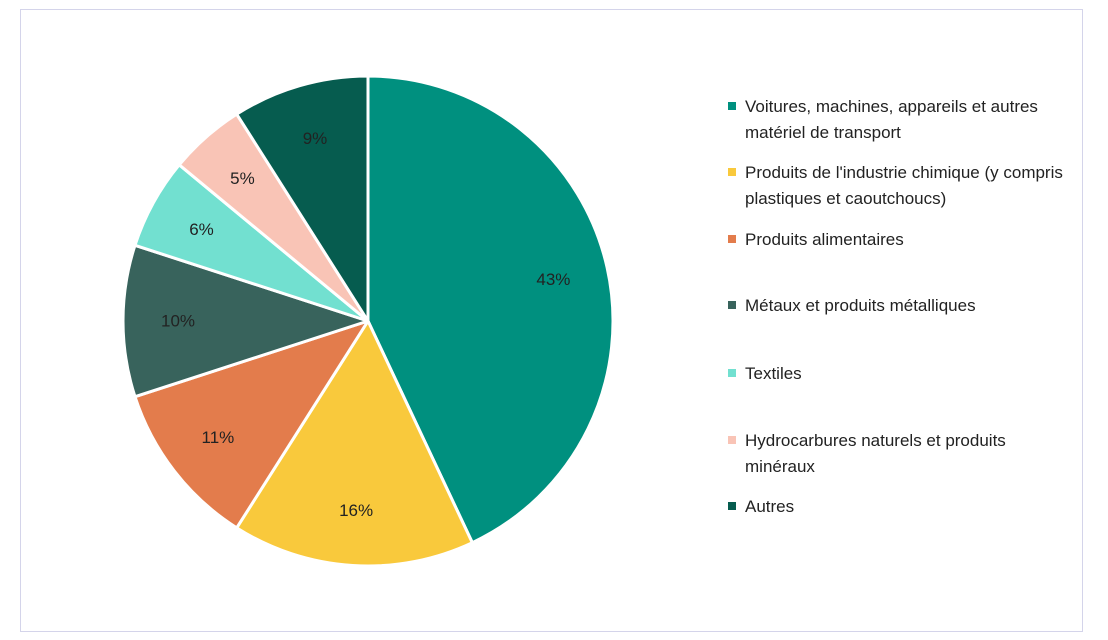 This screenshot has height=640, width=1108. What do you see at coordinates (356, 510) in the screenshot?
I see `pie-slice-label: 16%` at bounding box center [356, 510].